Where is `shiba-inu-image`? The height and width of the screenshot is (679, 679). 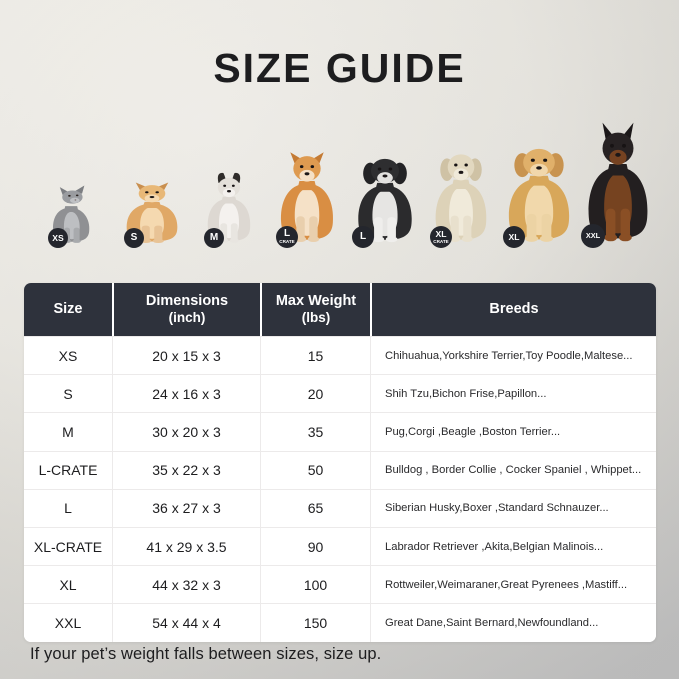
shiba-inu-image is located at coordinates (307, 198).